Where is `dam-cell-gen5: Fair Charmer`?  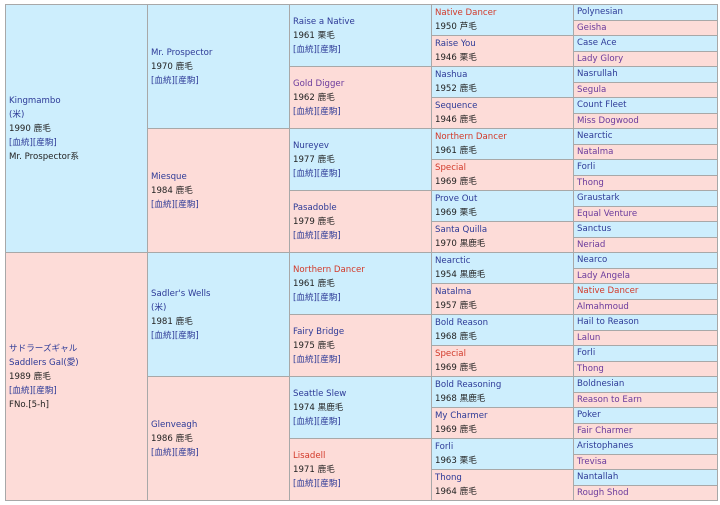 dam-cell-gen5: Fair Charmer is located at coordinates (645, 430).